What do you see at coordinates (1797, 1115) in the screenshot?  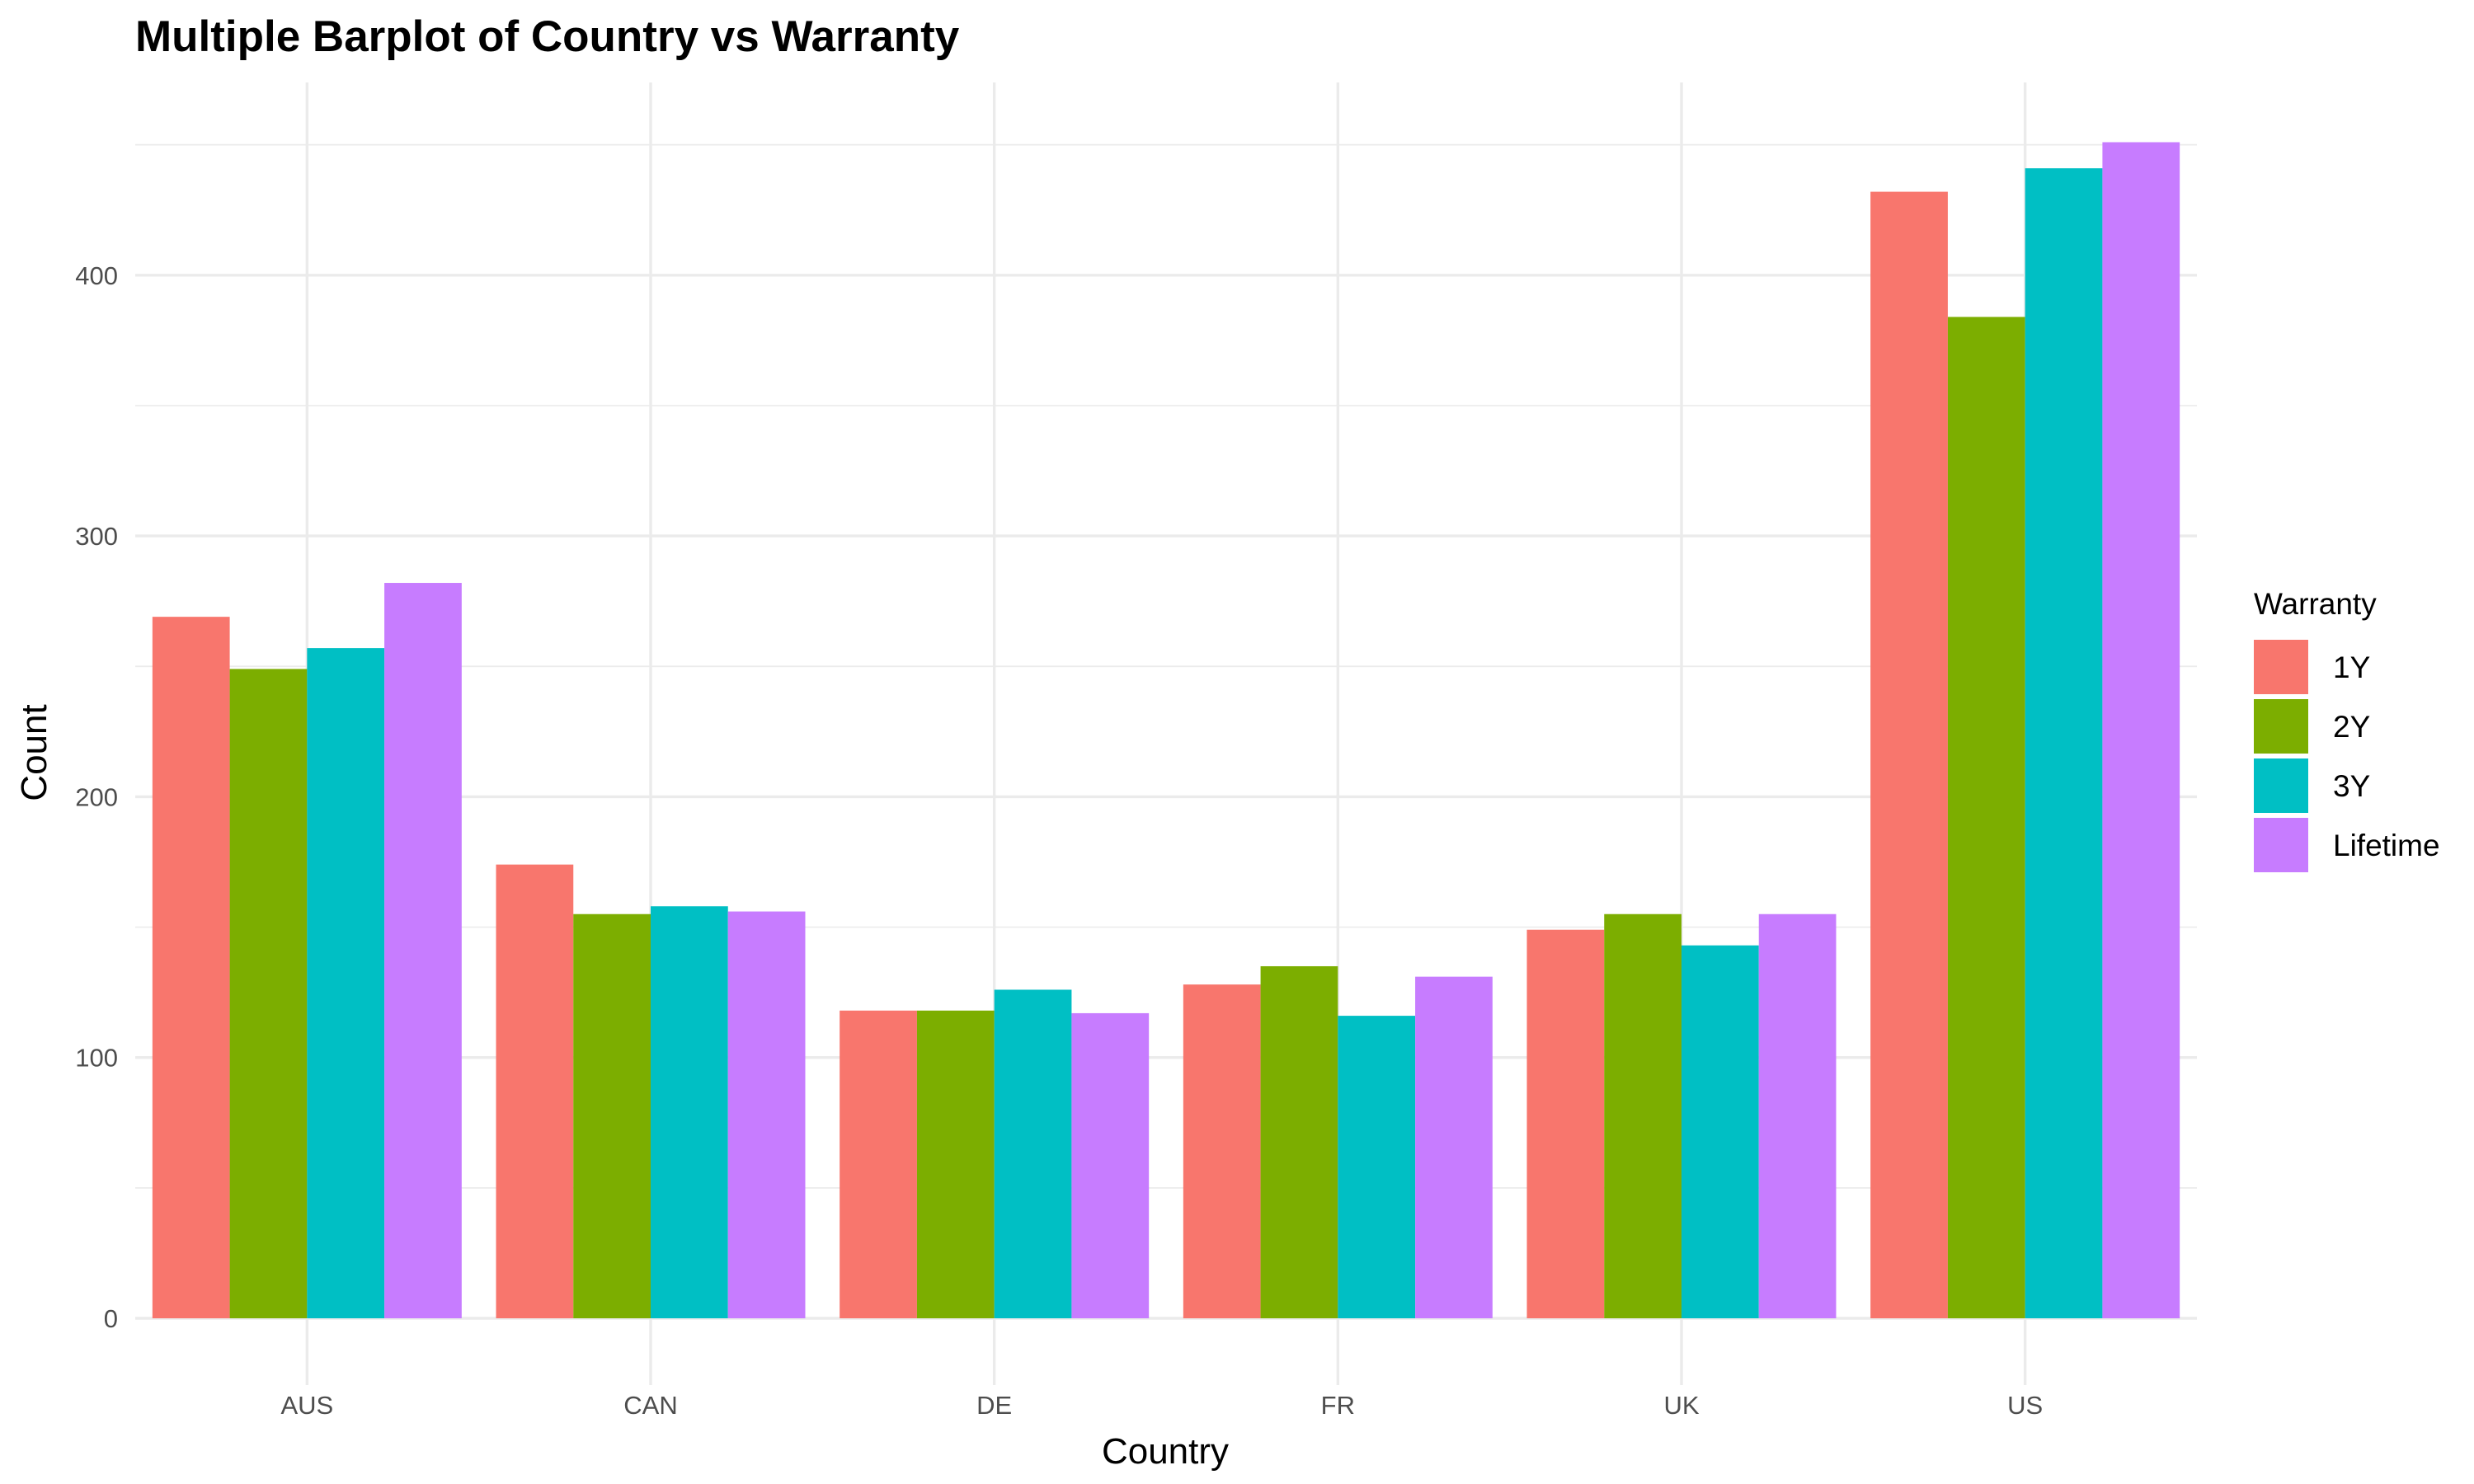 I see `bar-uk-lifetime` at bounding box center [1797, 1115].